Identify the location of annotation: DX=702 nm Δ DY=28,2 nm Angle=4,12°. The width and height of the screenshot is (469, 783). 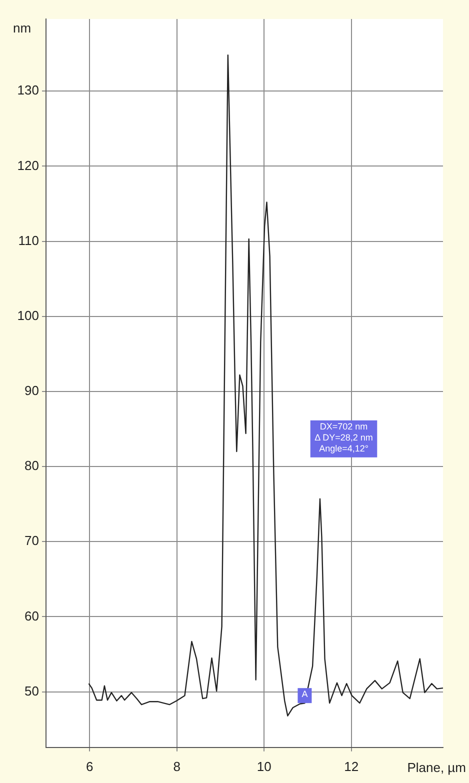
(343, 437).